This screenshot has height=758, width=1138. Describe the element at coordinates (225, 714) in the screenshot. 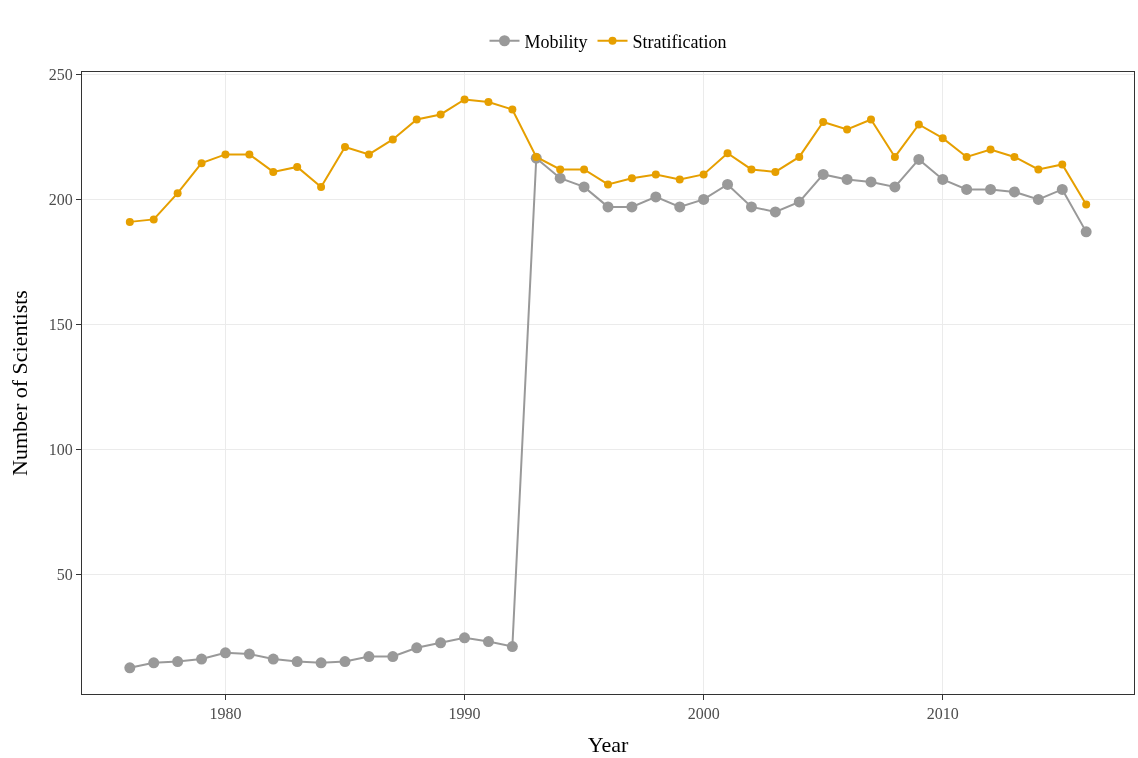

I see `x-tick-label: 1980` at that location.